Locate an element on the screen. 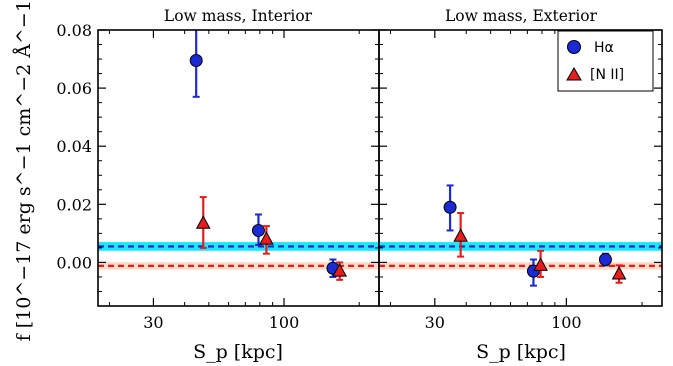 The width and height of the screenshot is (673, 366). legend-marker-nii is located at coordinates (574, 74).